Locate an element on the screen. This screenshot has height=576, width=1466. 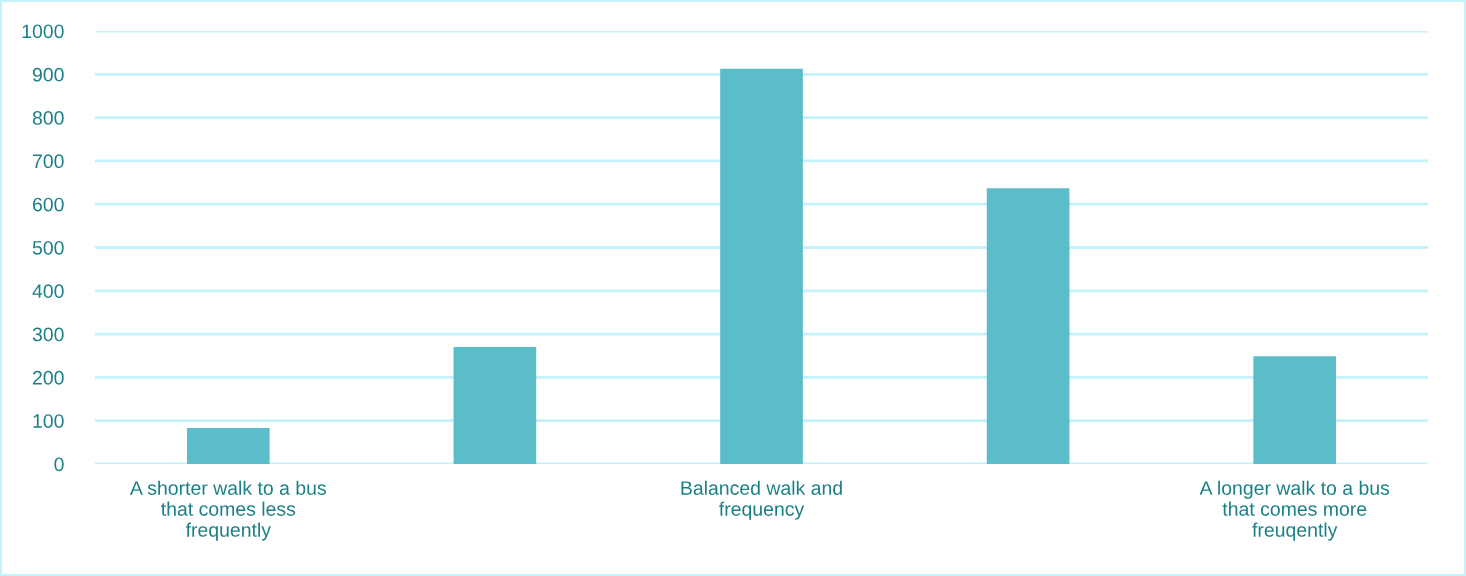
y-tick-label: 0 is located at coordinates (59, 464).